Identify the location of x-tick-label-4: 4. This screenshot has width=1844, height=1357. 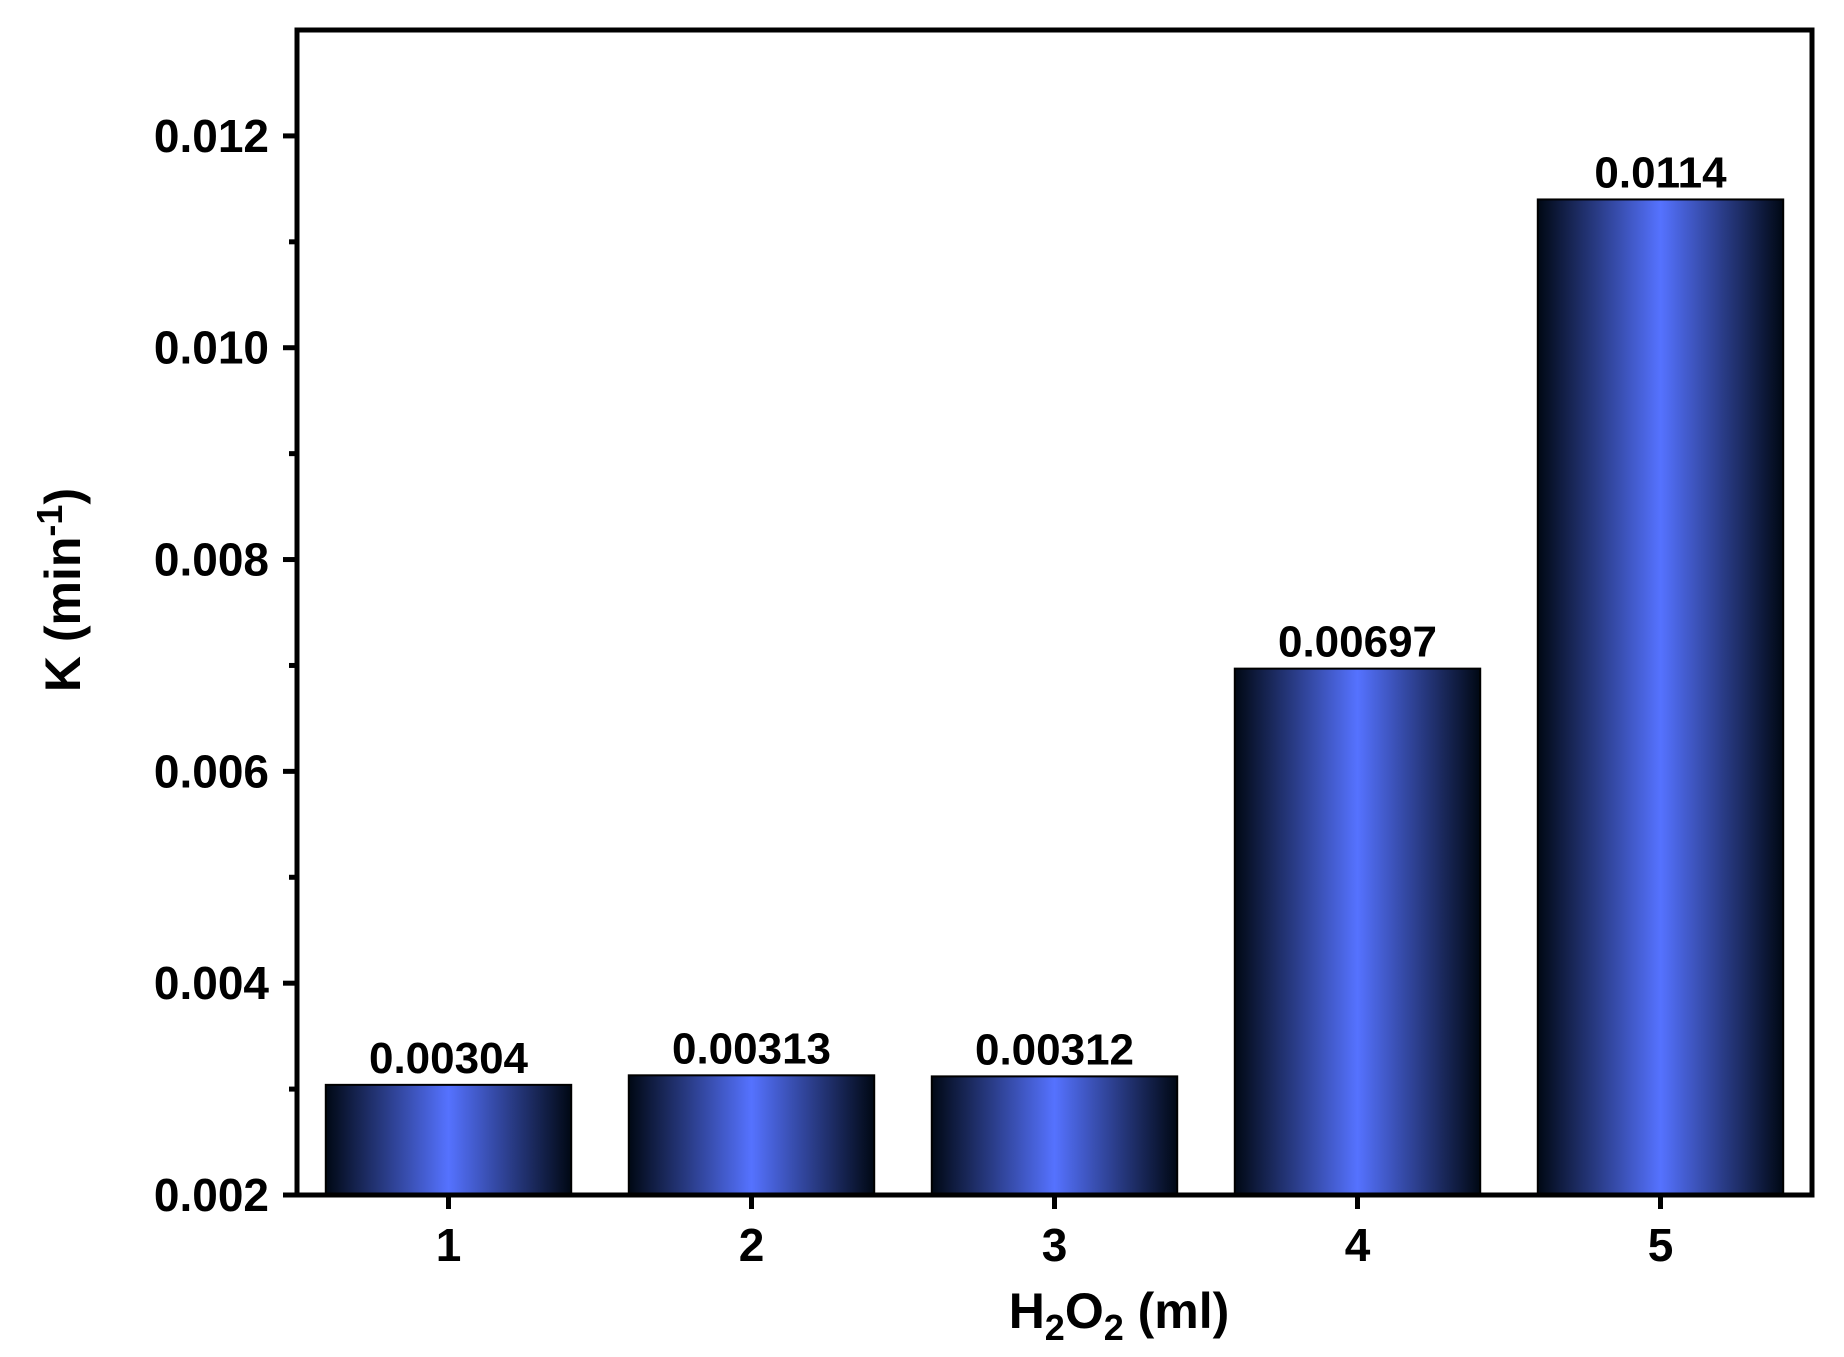
(1358, 1245).